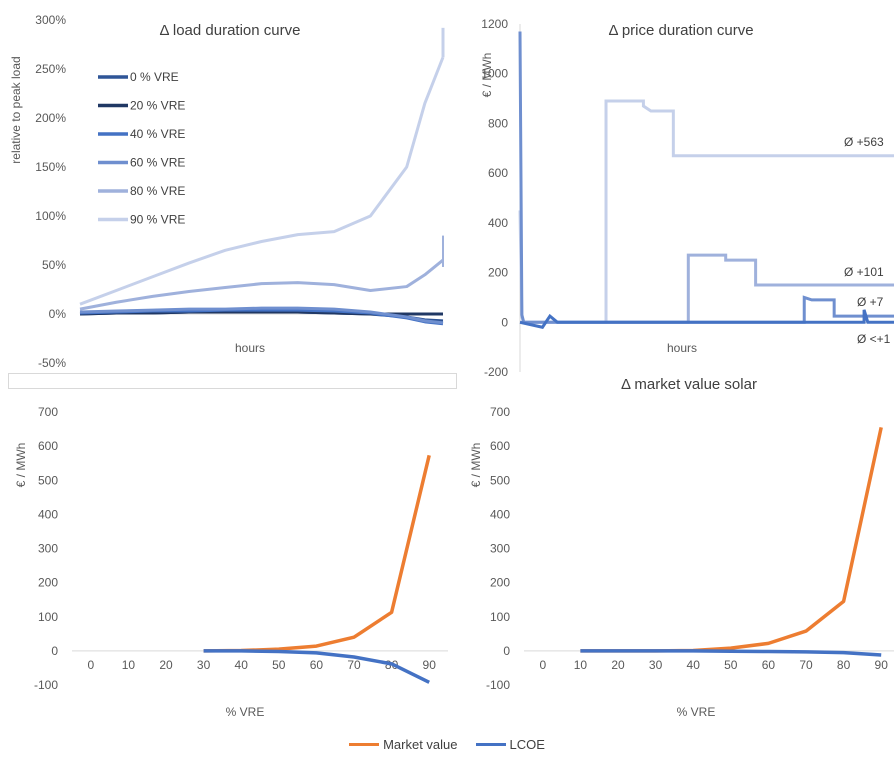  What do you see at coordinates (250, 348) in the screenshot?
I see `load-x-axis-label: hours` at bounding box center [250, 348].